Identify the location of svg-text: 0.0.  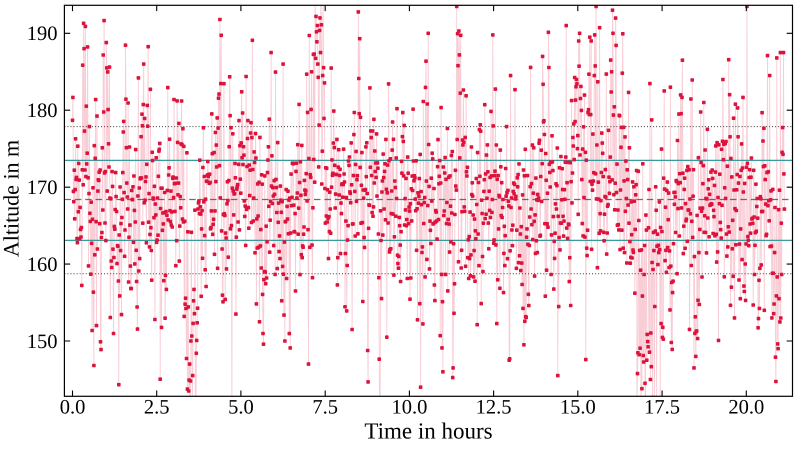
(73, 408).